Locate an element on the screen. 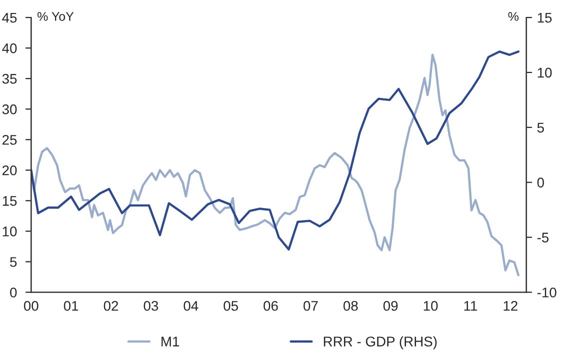  x-tick-label: 04 is located at coordinates (191, 305).